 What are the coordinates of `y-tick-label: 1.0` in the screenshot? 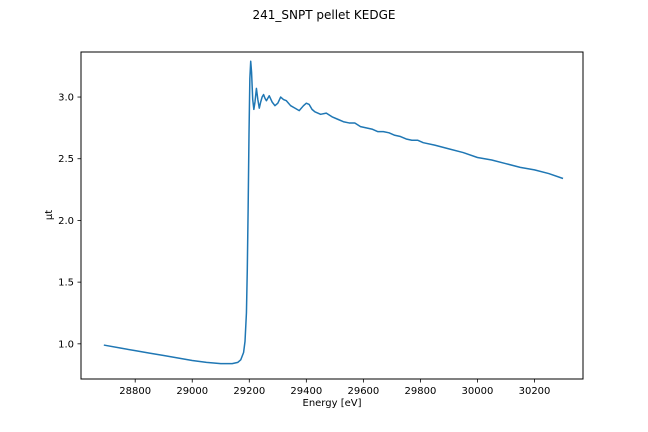 It's located at (66, 344).